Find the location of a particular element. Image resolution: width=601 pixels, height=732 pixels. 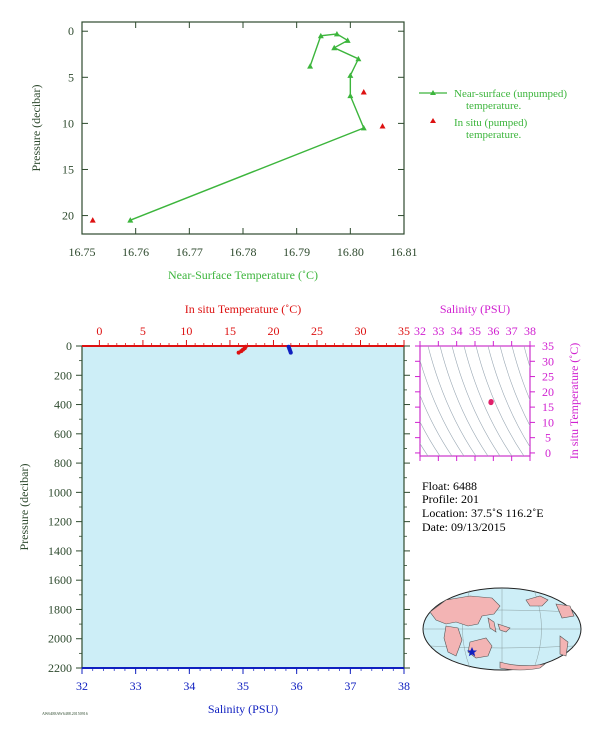

top-x-tick-label: 16.81 is located at coordinates (404, 252).